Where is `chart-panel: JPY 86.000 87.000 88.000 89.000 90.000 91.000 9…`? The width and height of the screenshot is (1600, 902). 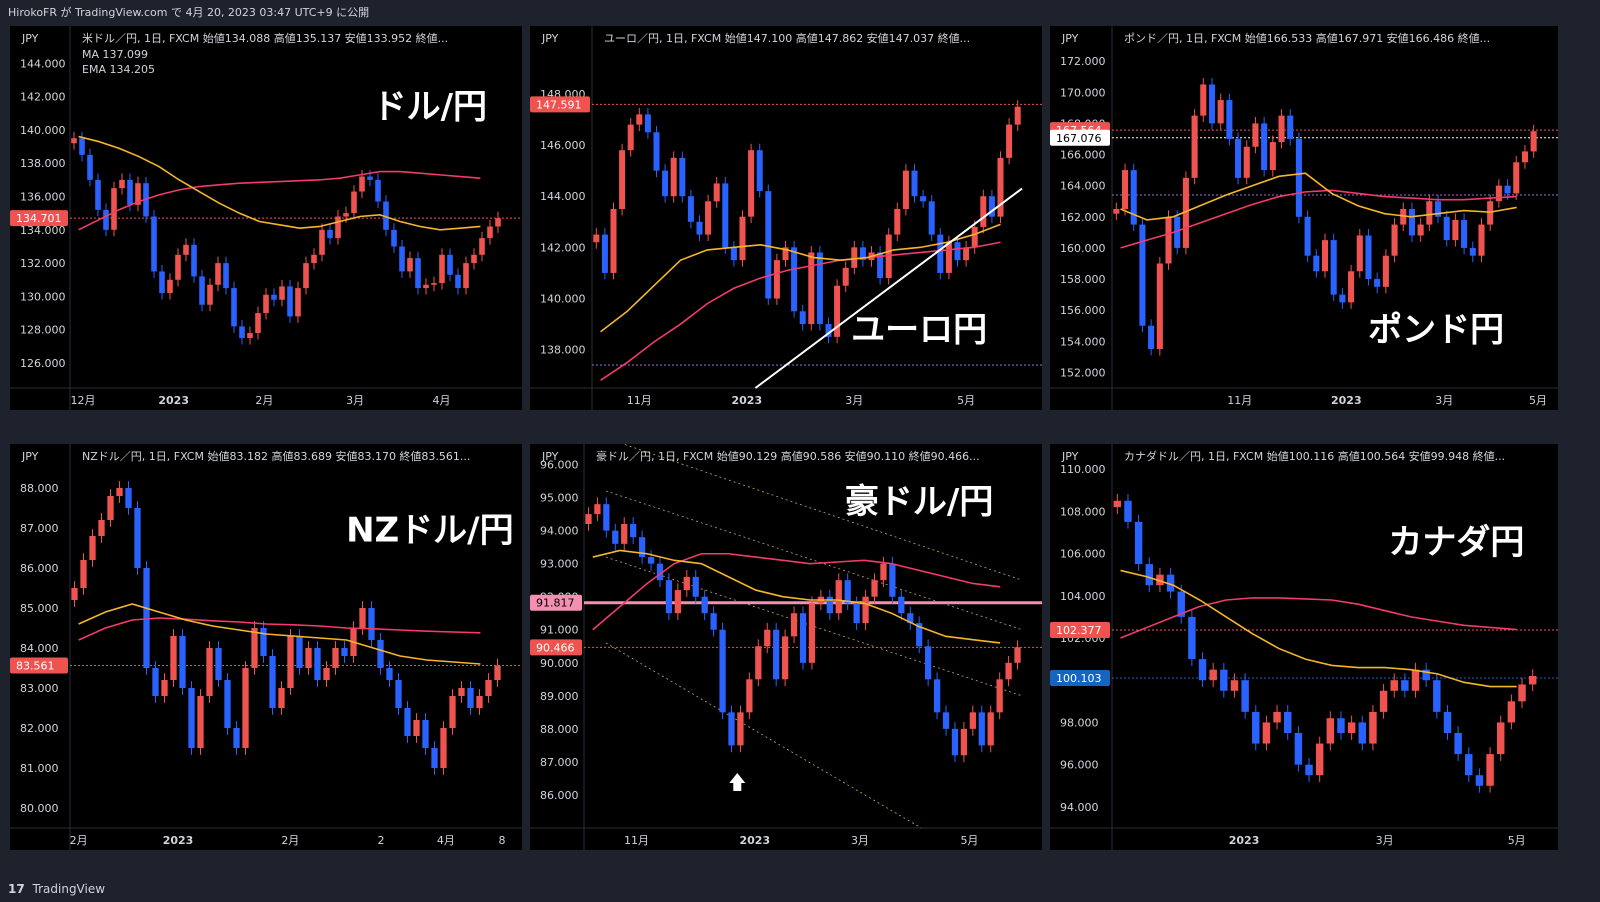 chart-panel: JPY 86.000 87.000 88.000 89.000 90.000 91.000 9… is located at coordinates (786, 647).